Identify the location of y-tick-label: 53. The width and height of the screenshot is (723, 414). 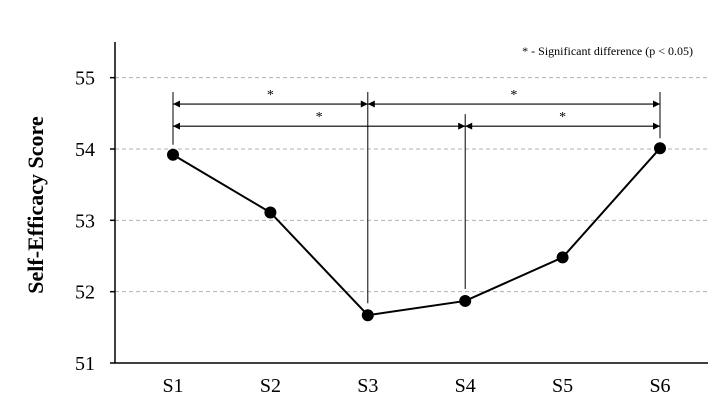
(85, 221).